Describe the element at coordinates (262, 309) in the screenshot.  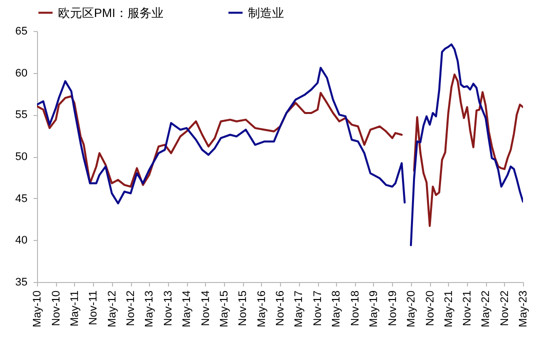
I see `x-tick-label: May-16` at that location.